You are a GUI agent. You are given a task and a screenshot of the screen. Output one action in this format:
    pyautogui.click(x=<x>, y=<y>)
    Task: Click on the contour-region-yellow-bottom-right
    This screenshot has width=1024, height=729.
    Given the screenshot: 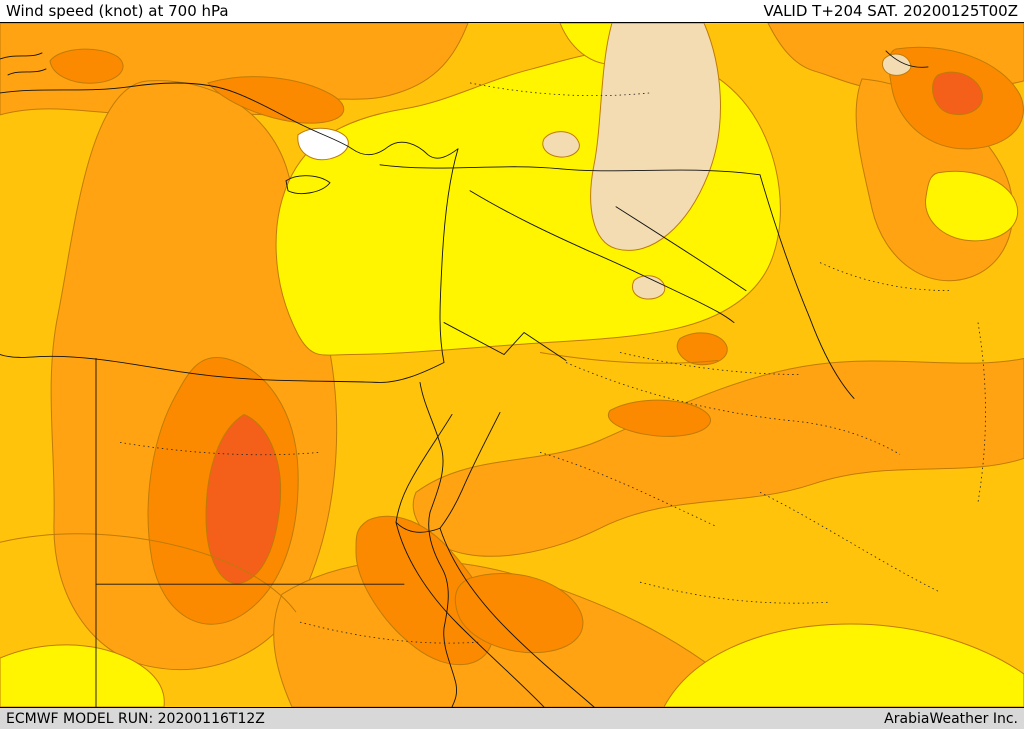 What is the action you would take?
    pyautogui.click(x=843, y=665)
    